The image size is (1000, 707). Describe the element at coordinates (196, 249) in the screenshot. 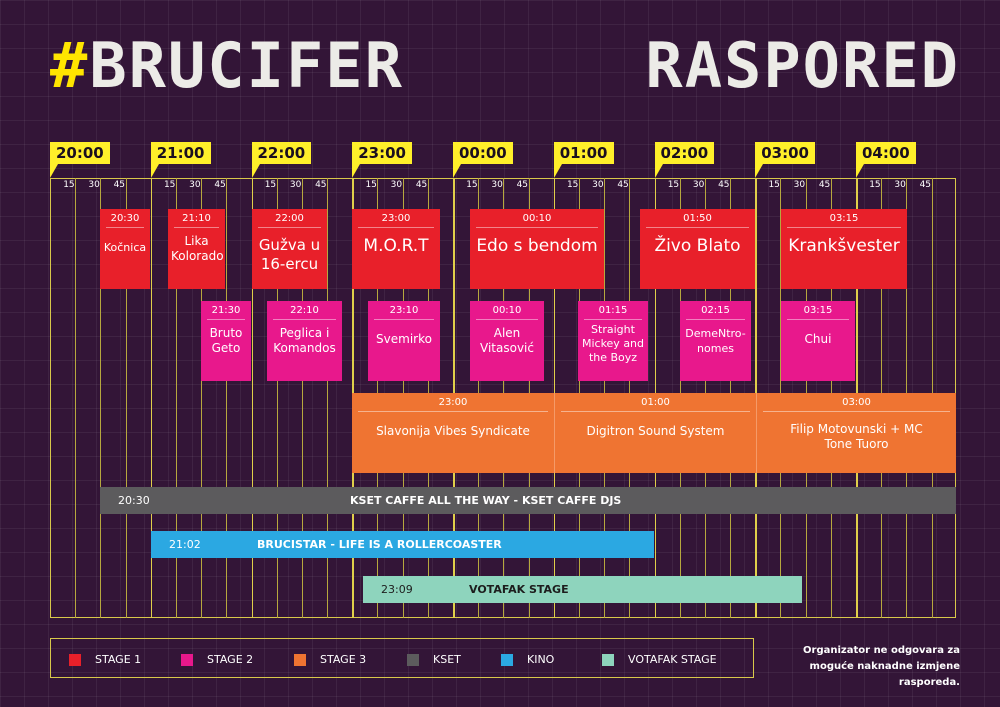

I see `stage1-event: 21:10 Lika Kolorado` at that location.